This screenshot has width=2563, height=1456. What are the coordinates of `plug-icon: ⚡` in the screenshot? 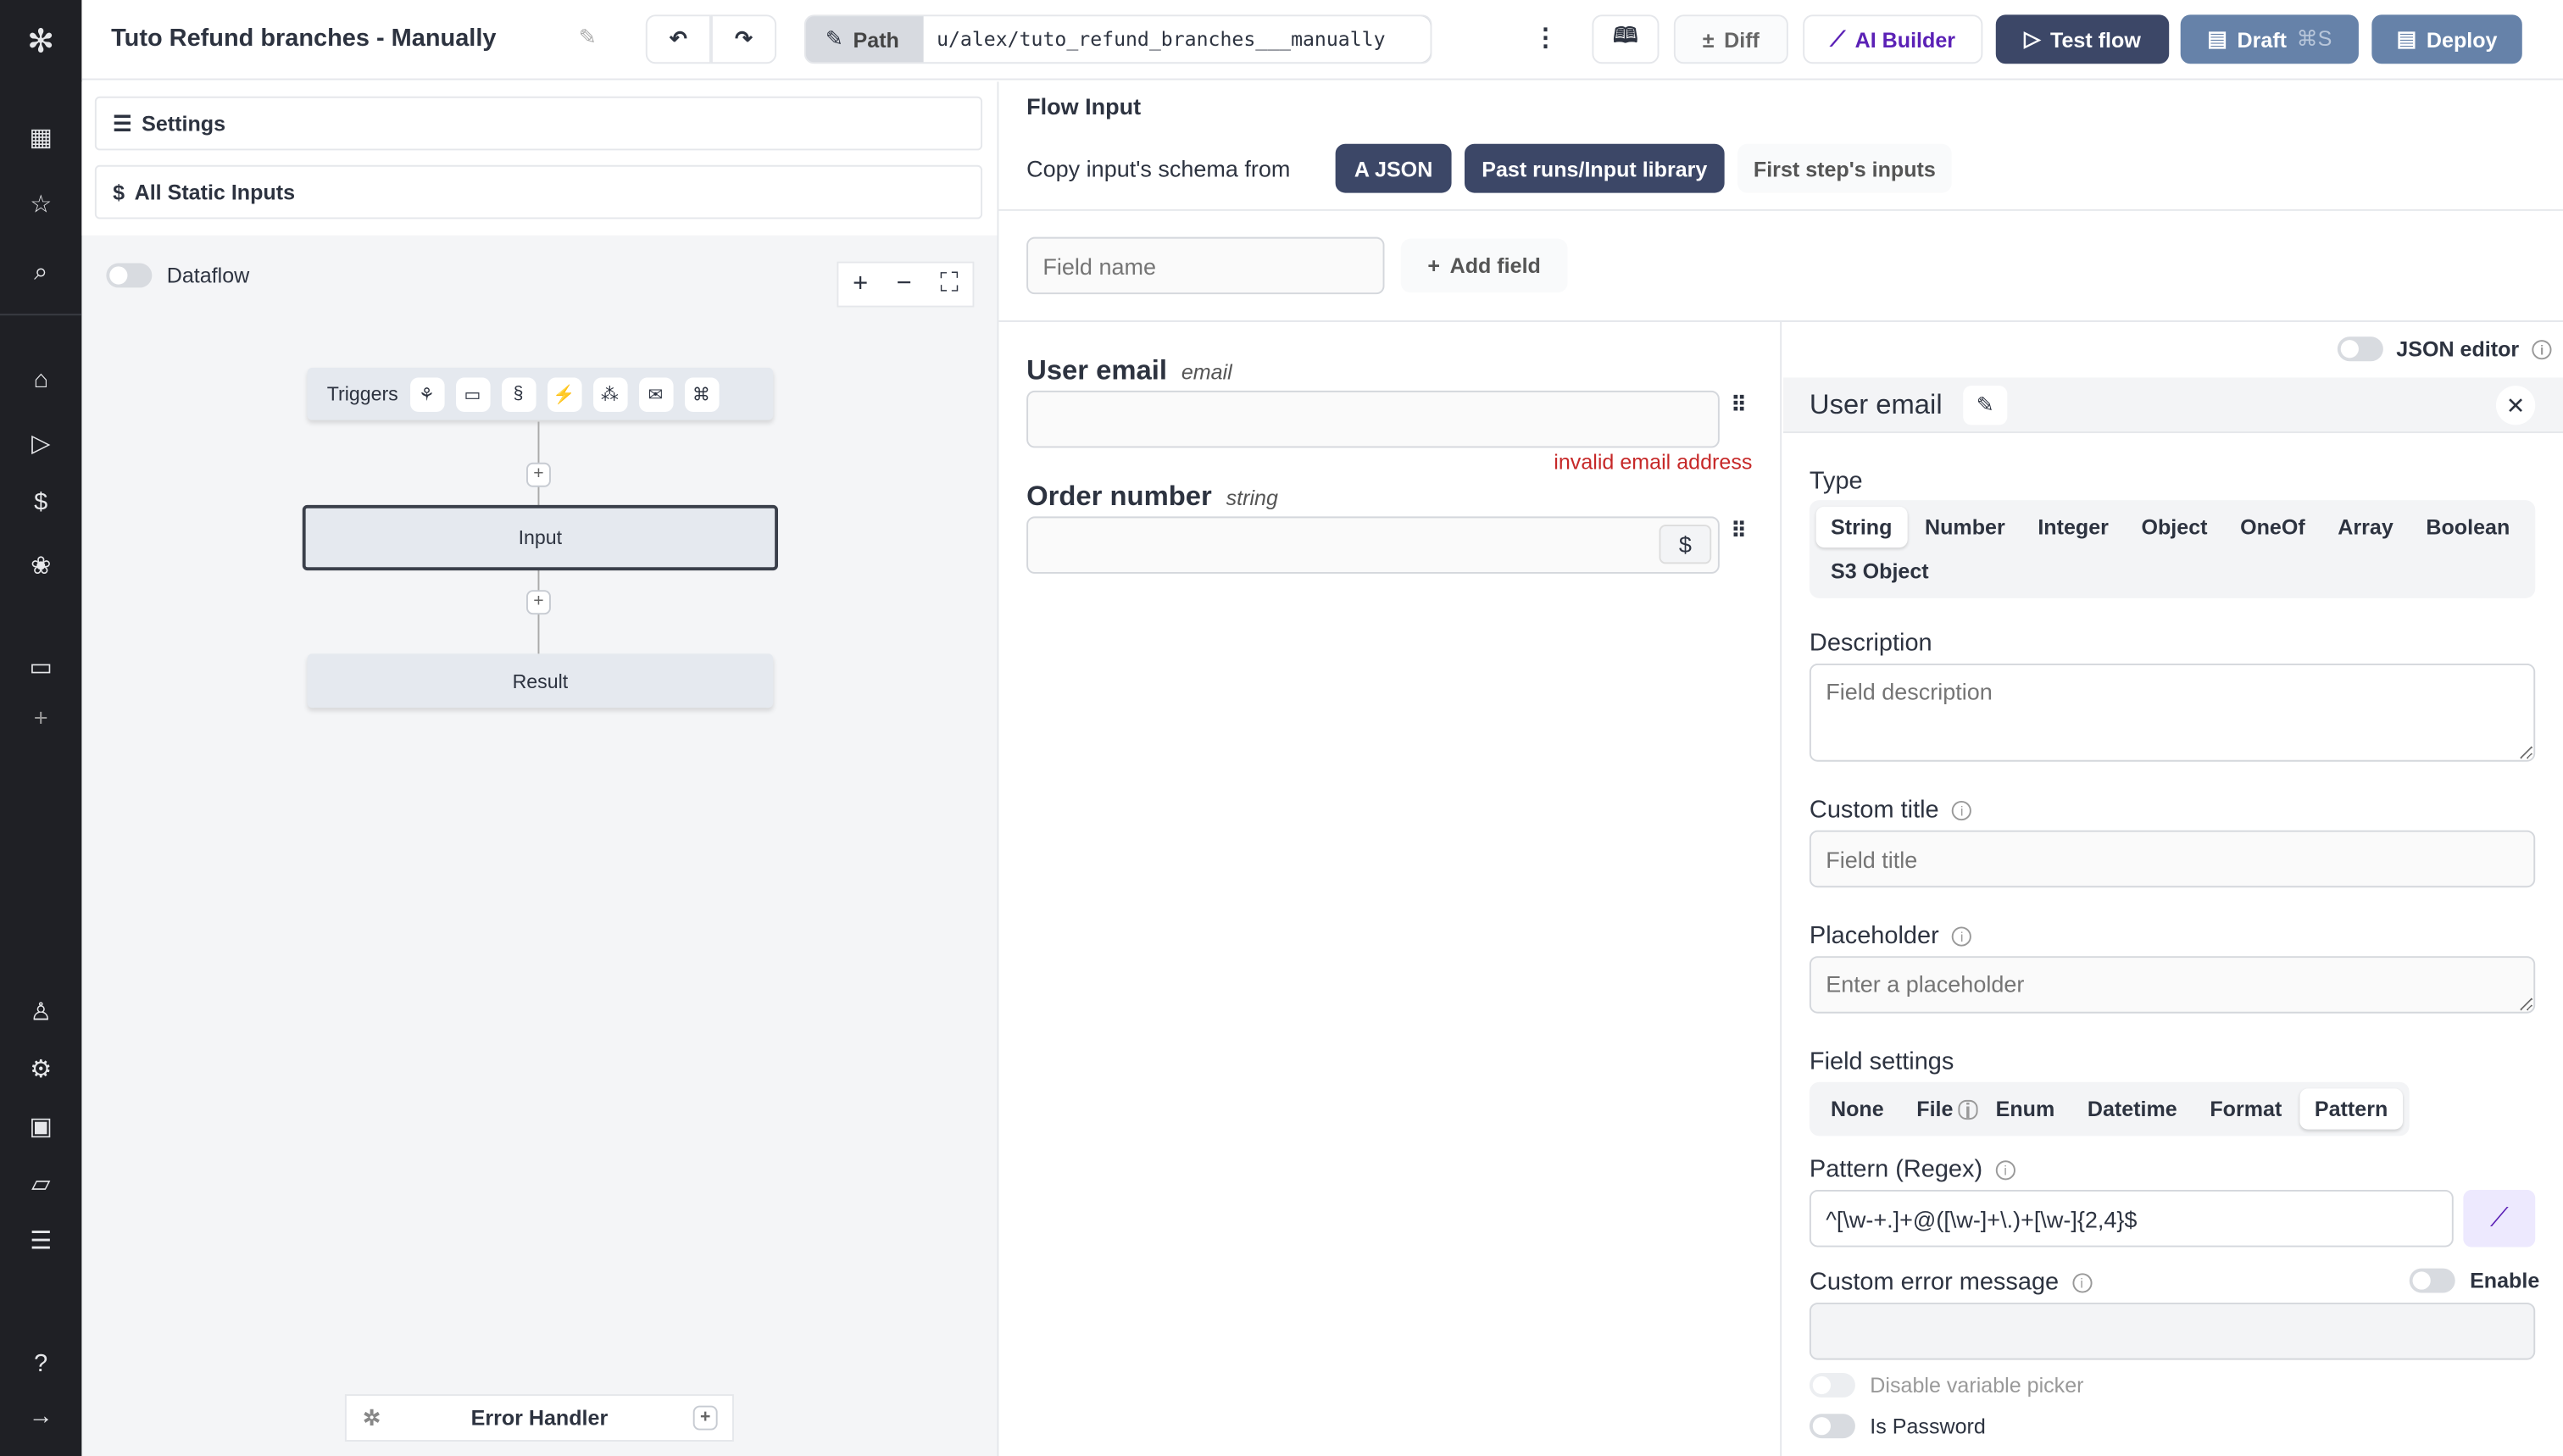 It's located at (564, 394).